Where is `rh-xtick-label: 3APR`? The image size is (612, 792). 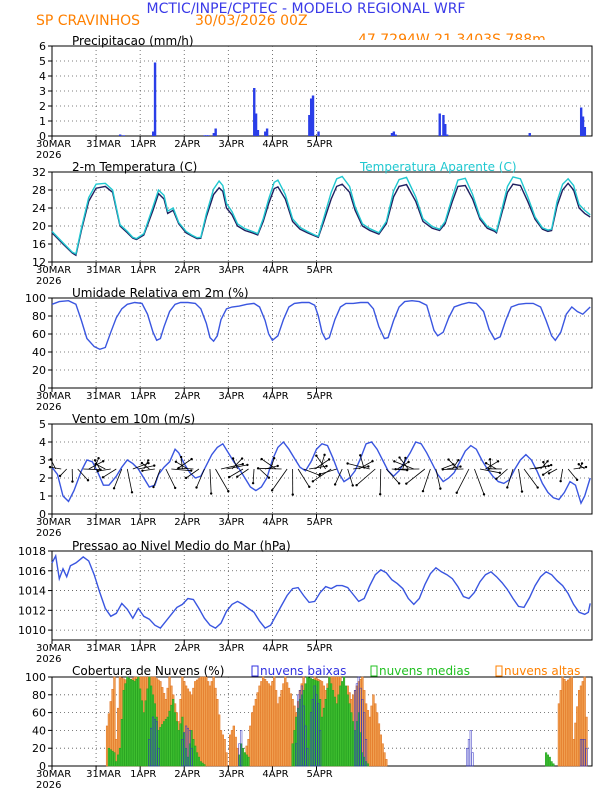 rh-xtick-label: 3APR is located at coordinates (231, 396).